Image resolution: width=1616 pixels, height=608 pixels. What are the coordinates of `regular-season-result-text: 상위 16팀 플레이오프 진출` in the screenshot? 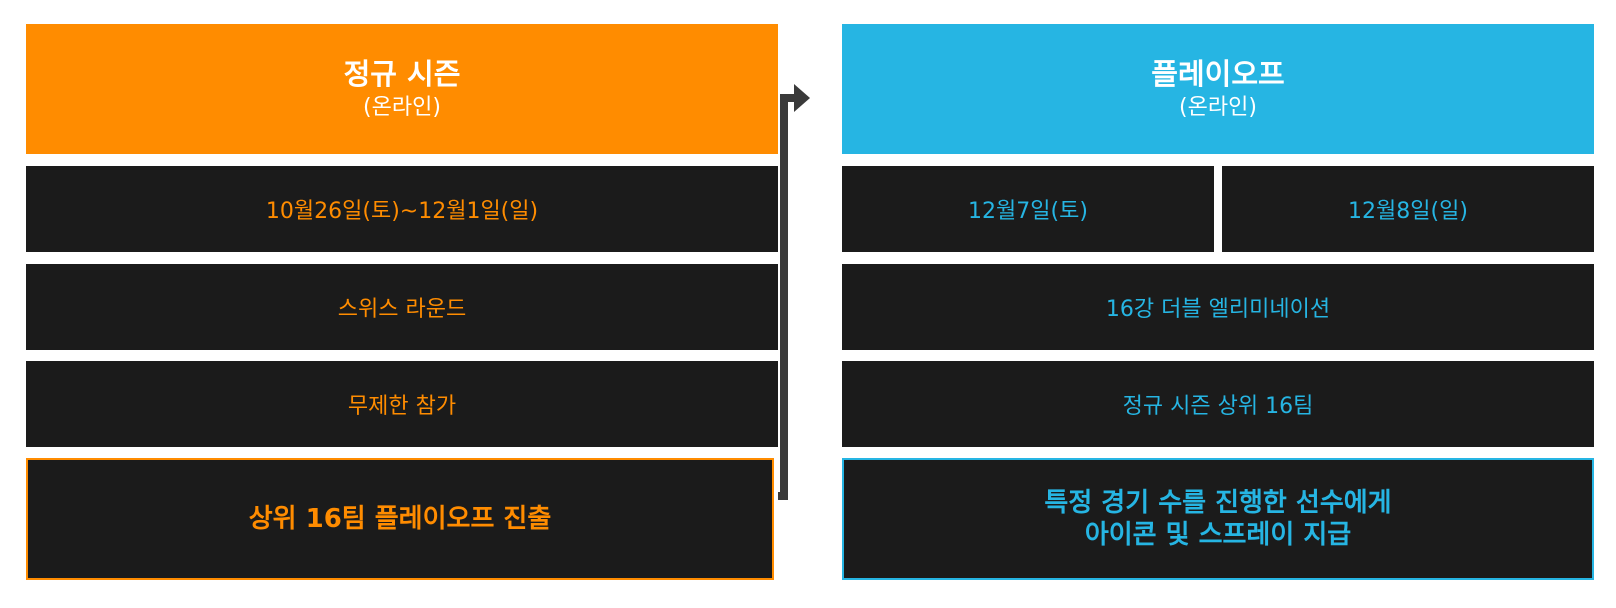 It's located at (400, 519).